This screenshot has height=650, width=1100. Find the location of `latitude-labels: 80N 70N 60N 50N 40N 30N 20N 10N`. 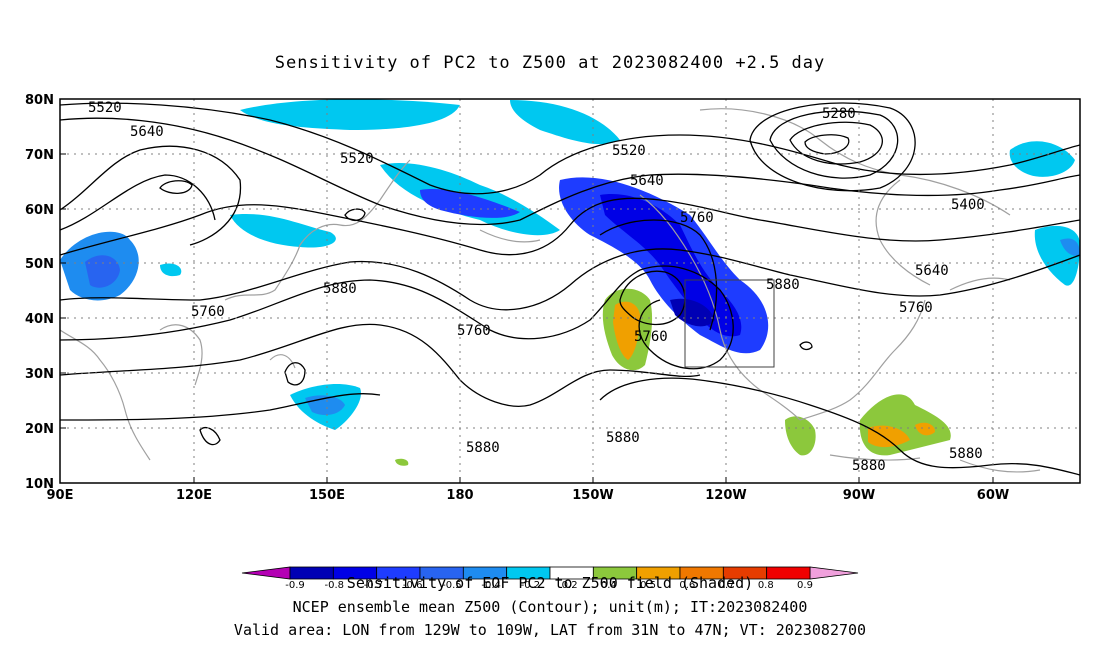

latitude-labels: 80N 70N 60N 50N 40N 30N 20N 10N is located at coordinates (39, 292).